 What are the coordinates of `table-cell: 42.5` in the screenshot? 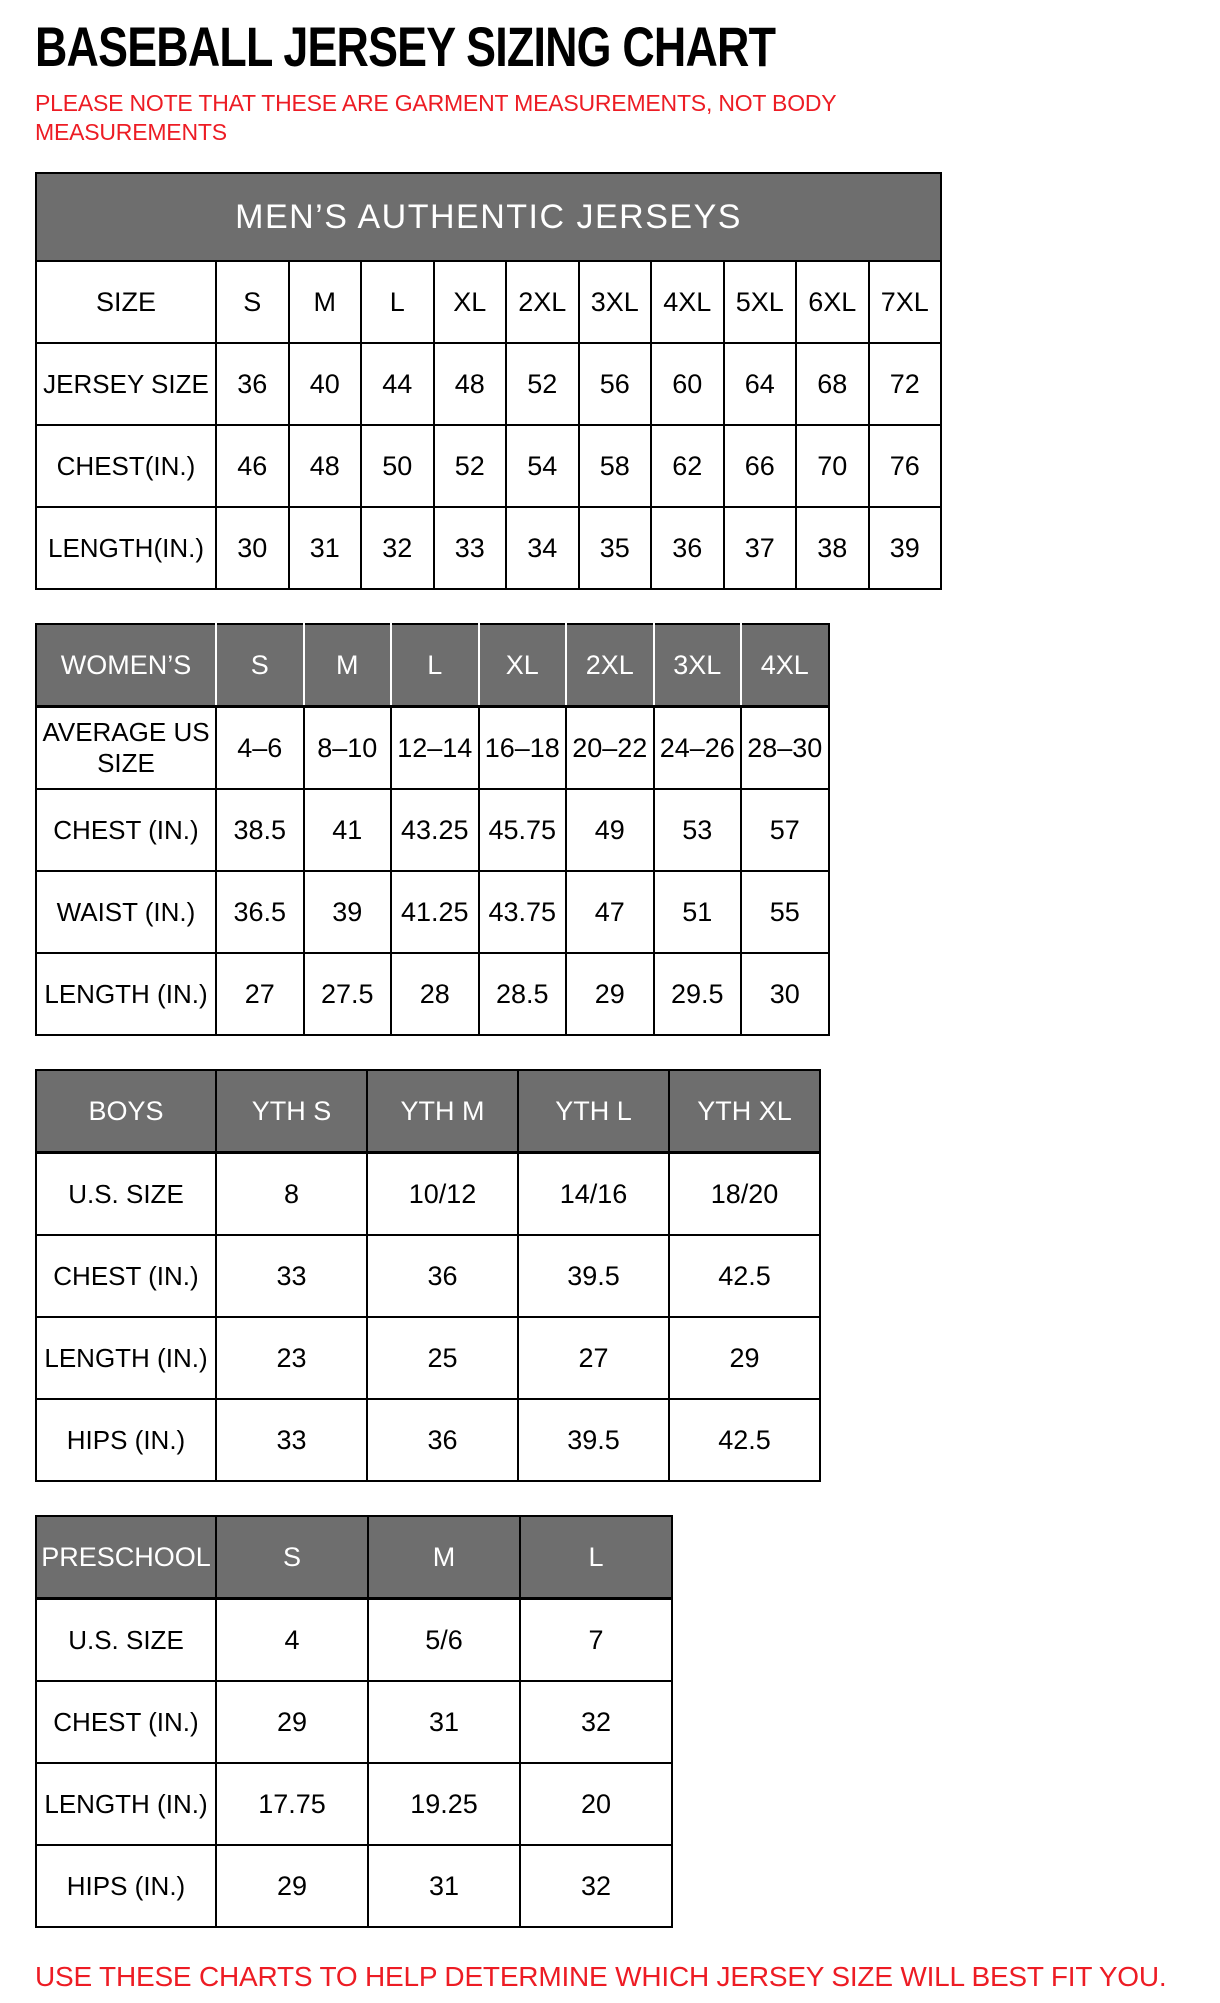 It's located at (744, 1276).